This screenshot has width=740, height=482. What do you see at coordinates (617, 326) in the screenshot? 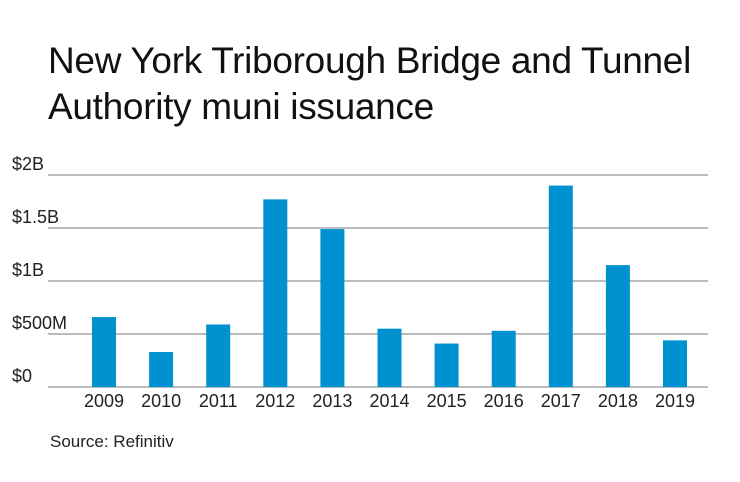
I see `bar-2018` at bounding box center [617, 326].